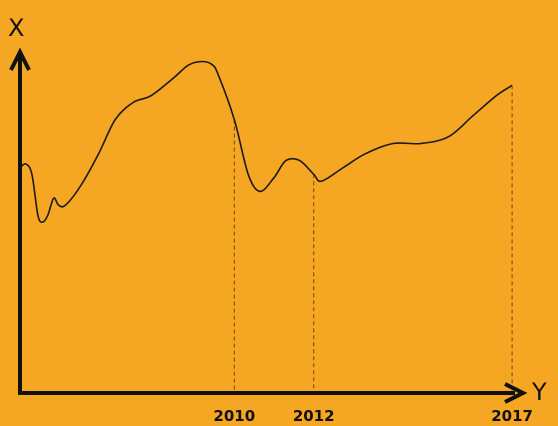  I want to click on y-axis-label: X, so click(16, 28).